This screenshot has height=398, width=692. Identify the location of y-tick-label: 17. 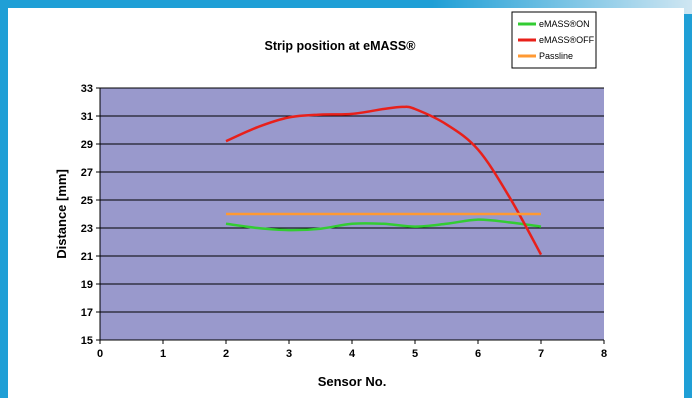
(87, 313).